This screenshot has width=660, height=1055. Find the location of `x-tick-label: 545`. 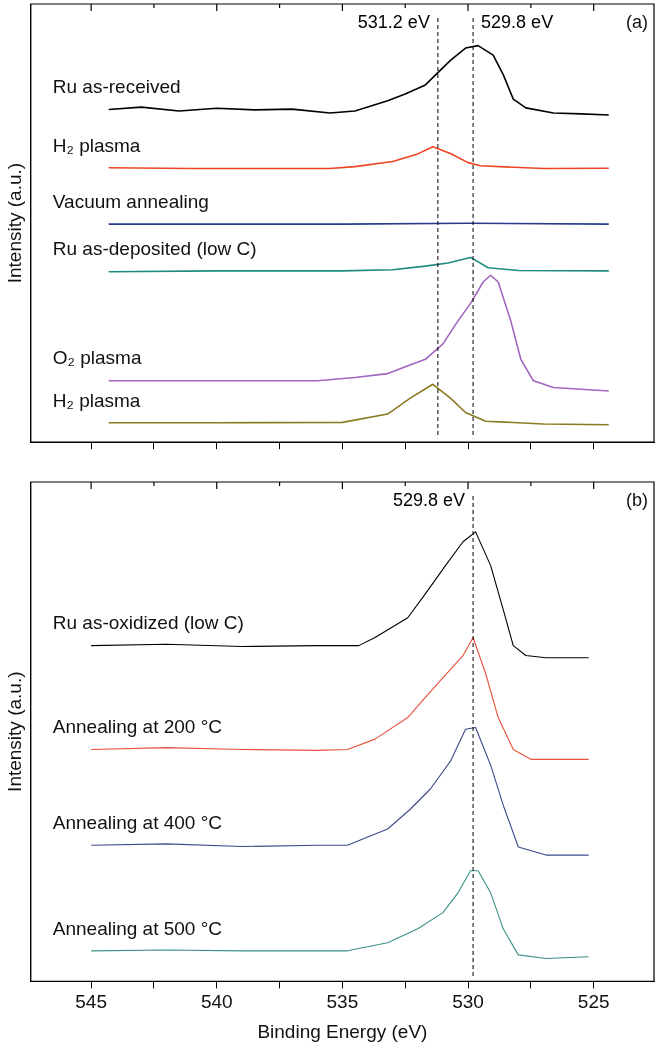

x-tick-label: 545 is located at coordinates (91, 1002).